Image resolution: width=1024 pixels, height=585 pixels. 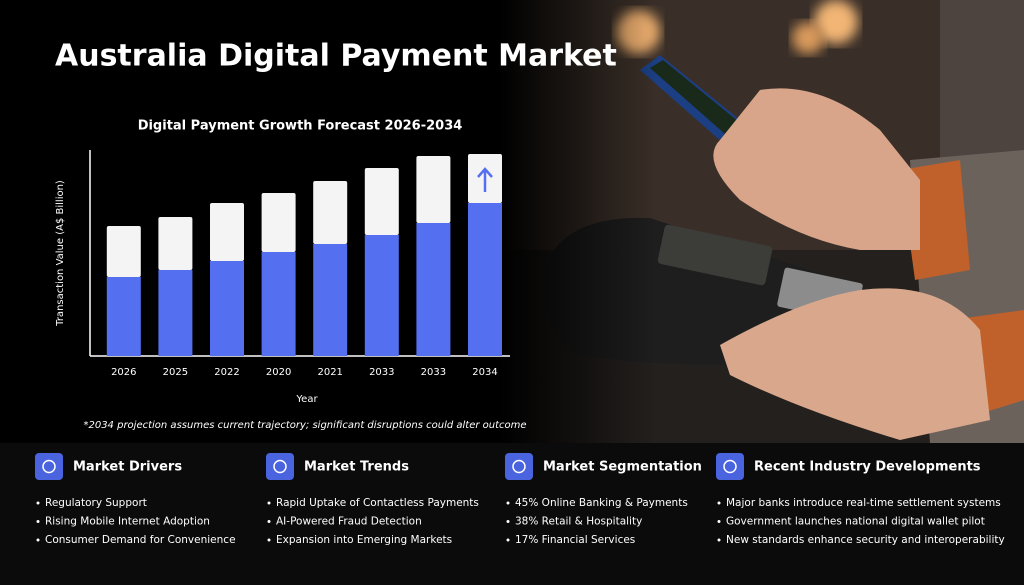 I want to click on section-title: Recent Industry Developments, so click(x=867, y=467).